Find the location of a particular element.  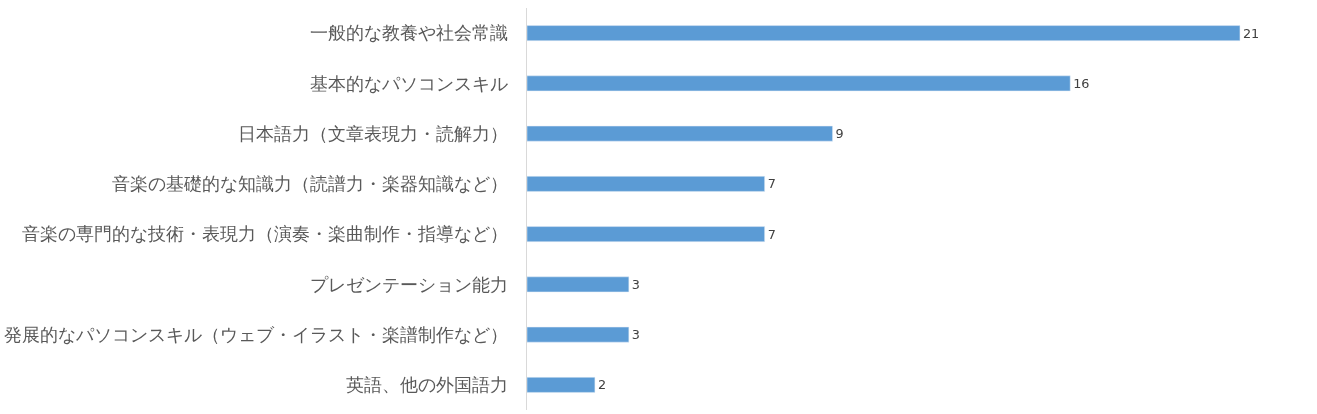

y-tick-label: プレゼンテーション能力 is located at coordinates (409, 284).